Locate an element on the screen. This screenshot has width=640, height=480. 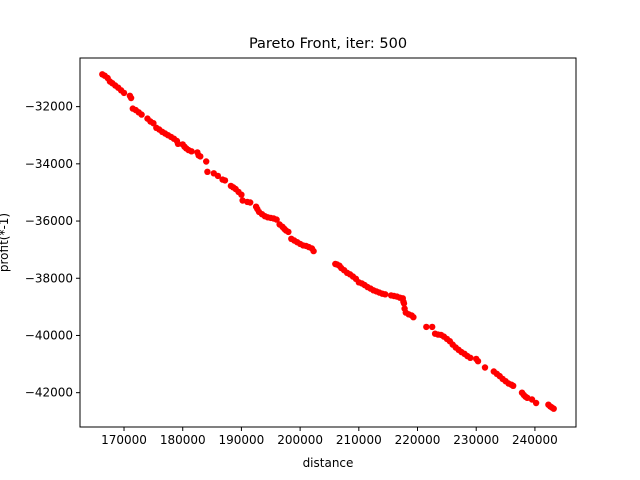
x-axis-title: distance is located at coordinates (328, 463).